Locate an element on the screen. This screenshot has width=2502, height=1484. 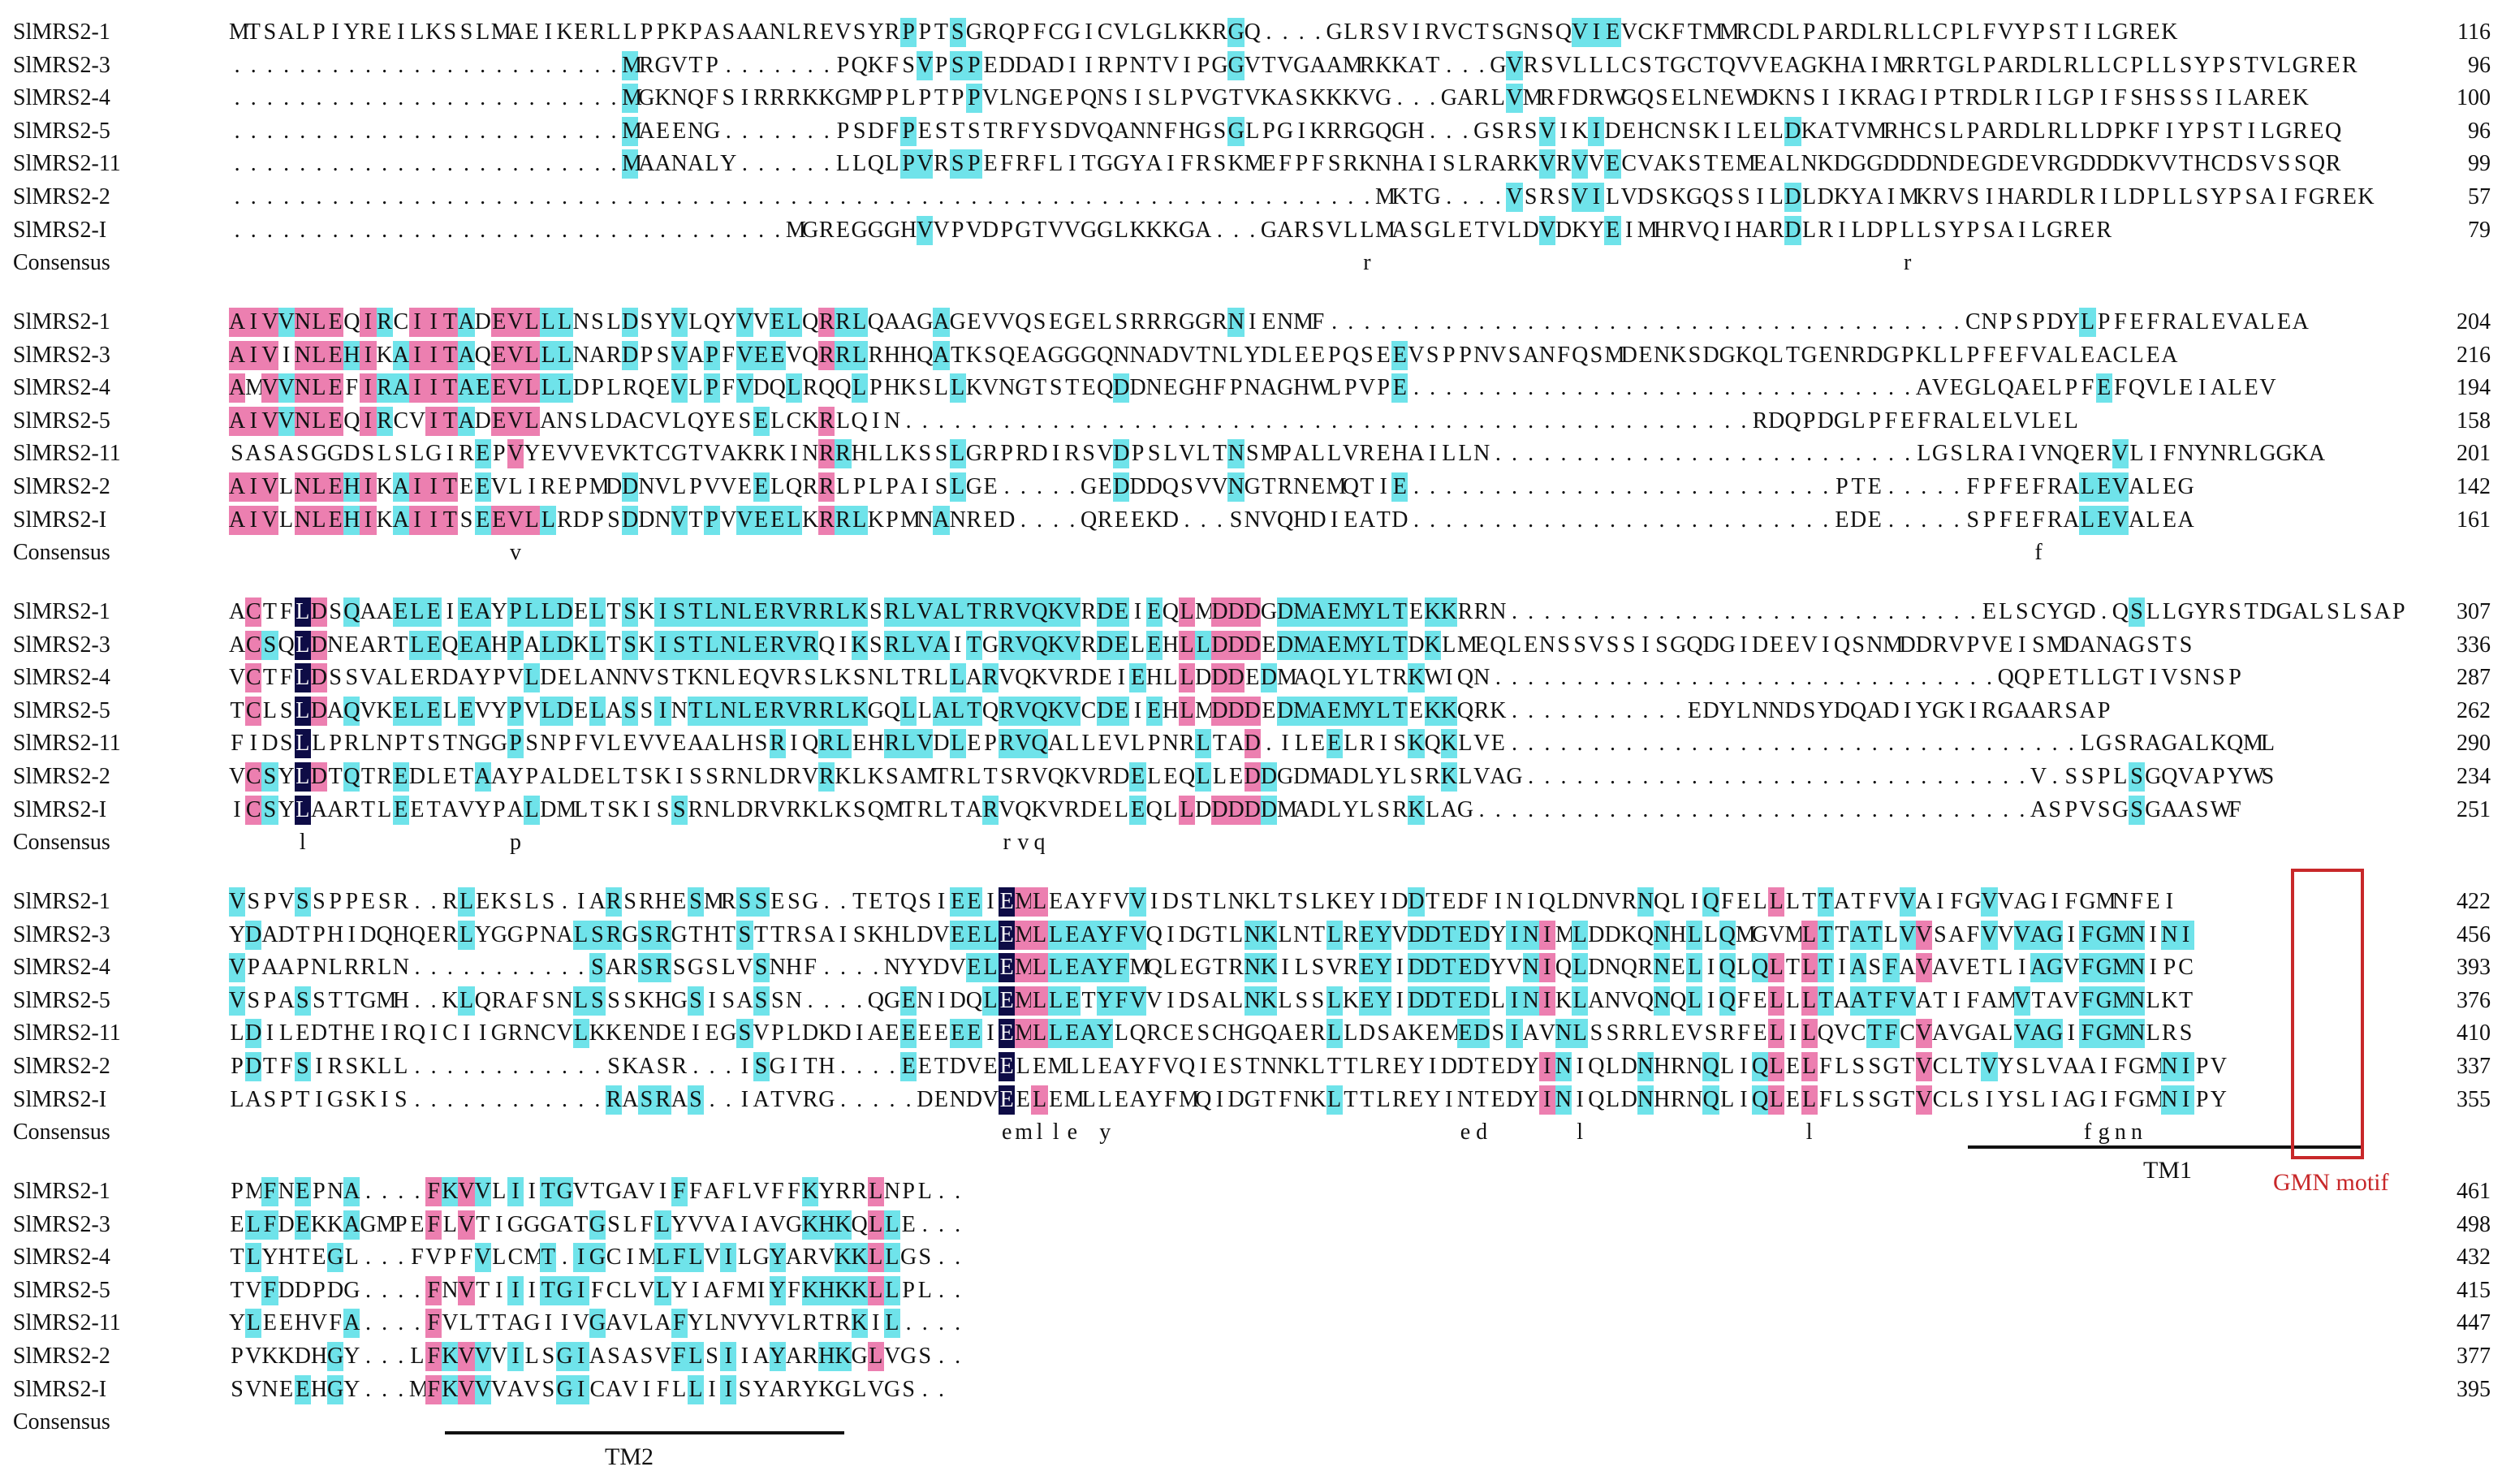
residue: Y is located at coordinates (875, 32).